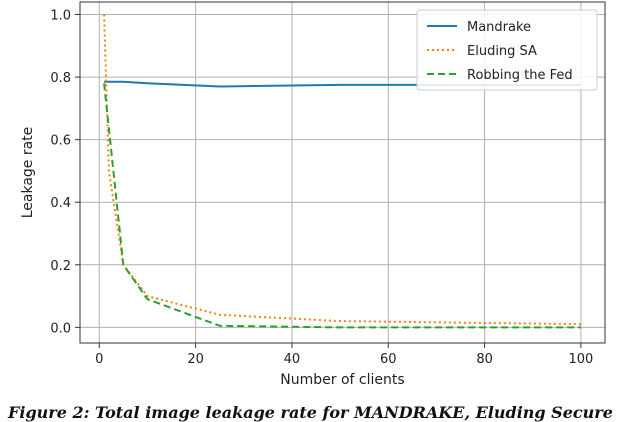 The width and height of the screenshot is (630, 422). What do you see at coordinates (195, 359) in the screenshot?
I see `x-tick-label: 20` at bounding box center [195, 359].